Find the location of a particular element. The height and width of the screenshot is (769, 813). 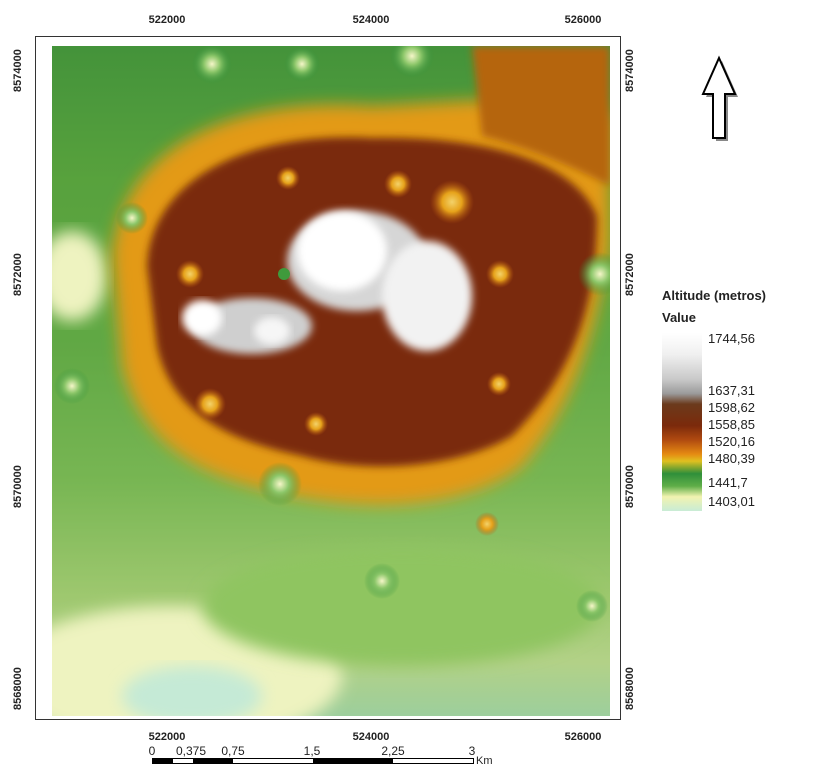

y-tick-left: 8568000 is located at coordinates (18, 688).